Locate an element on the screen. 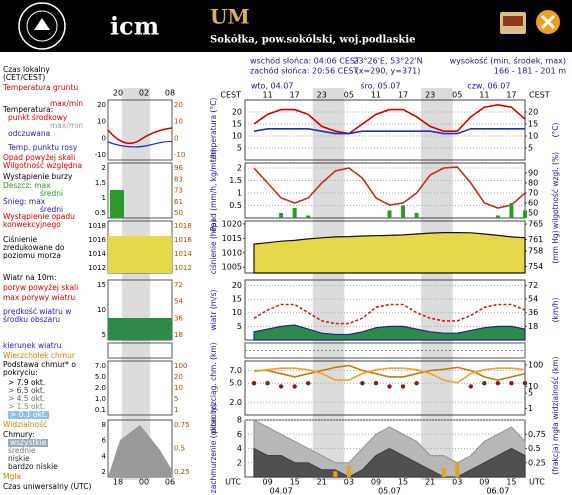  legend-label: Podstawa chmur* o pokryciu: is located at coordinates (39, 368).